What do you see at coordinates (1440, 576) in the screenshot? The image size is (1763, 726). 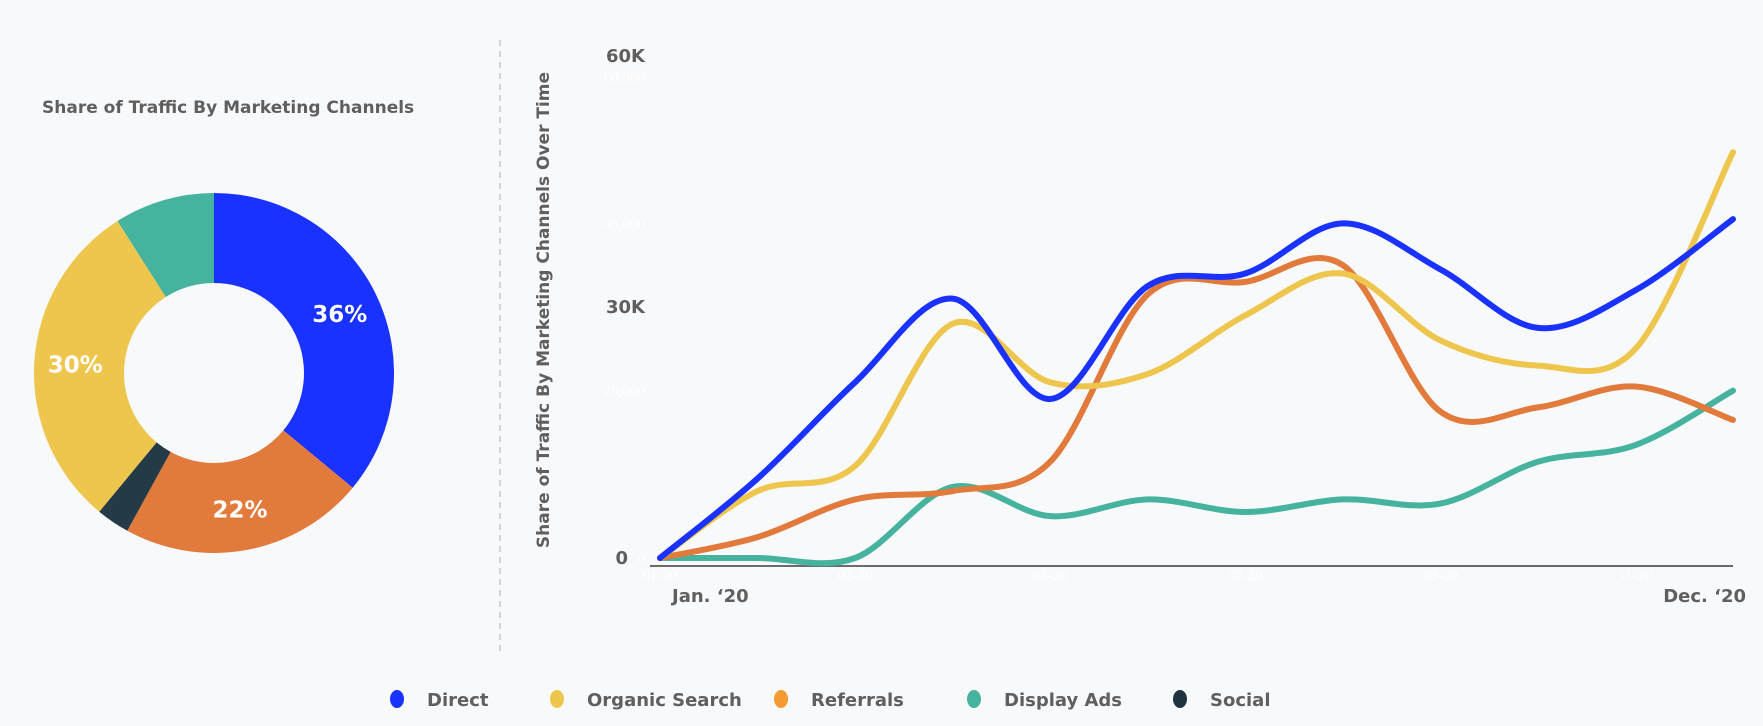 I see `faint-x-tick: 09-20` at bounding box center [1440, 576].